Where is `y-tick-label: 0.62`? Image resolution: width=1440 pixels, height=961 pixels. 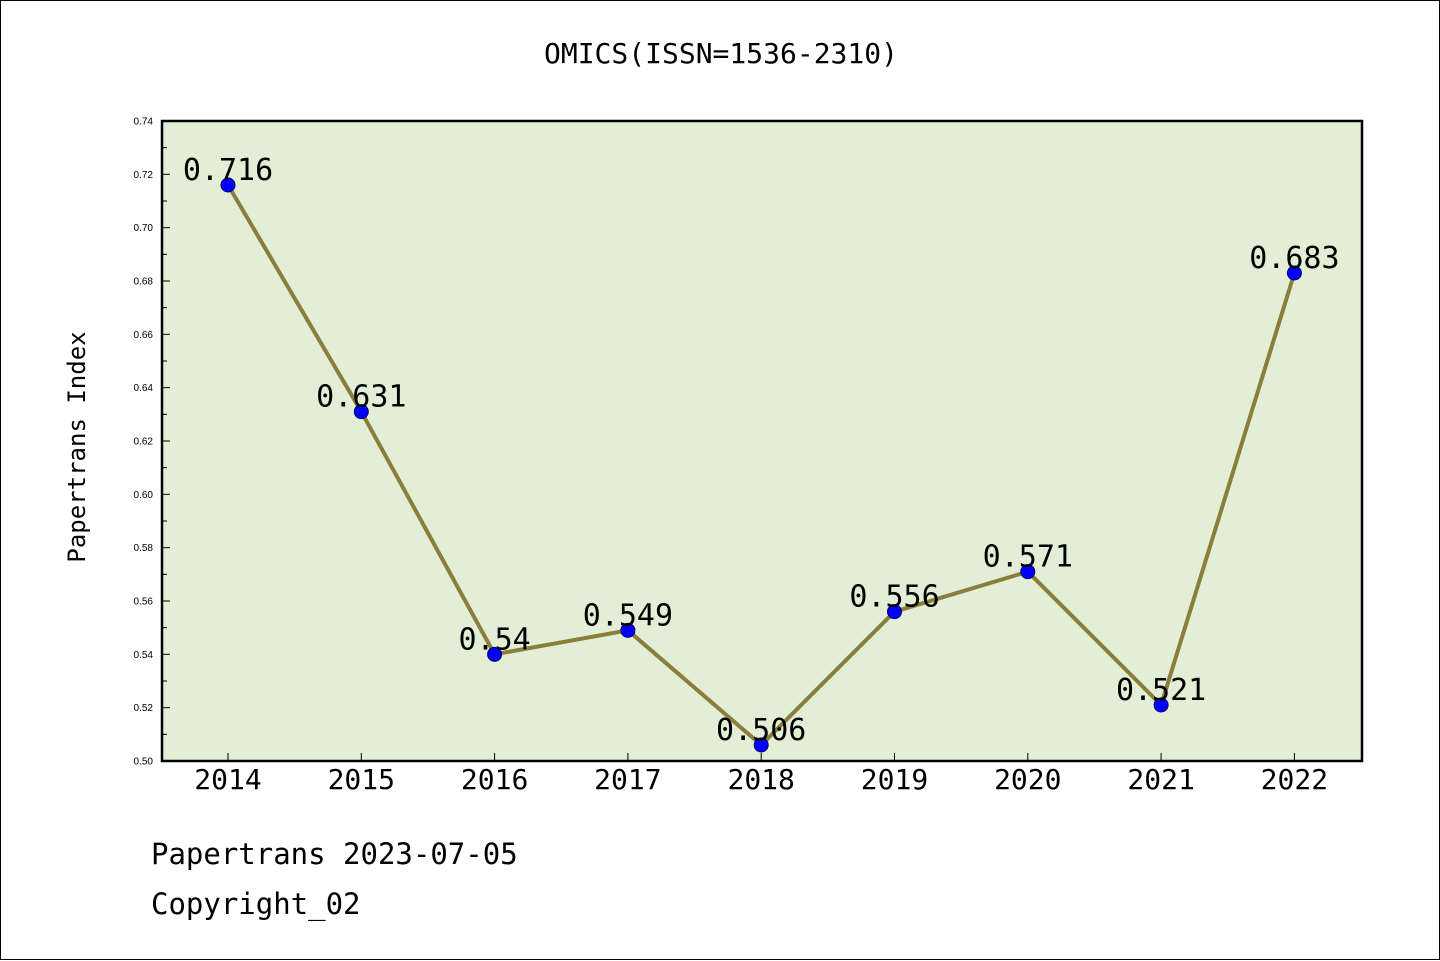 y-tick-label: 0.62 is located at coordinates (144, 442).